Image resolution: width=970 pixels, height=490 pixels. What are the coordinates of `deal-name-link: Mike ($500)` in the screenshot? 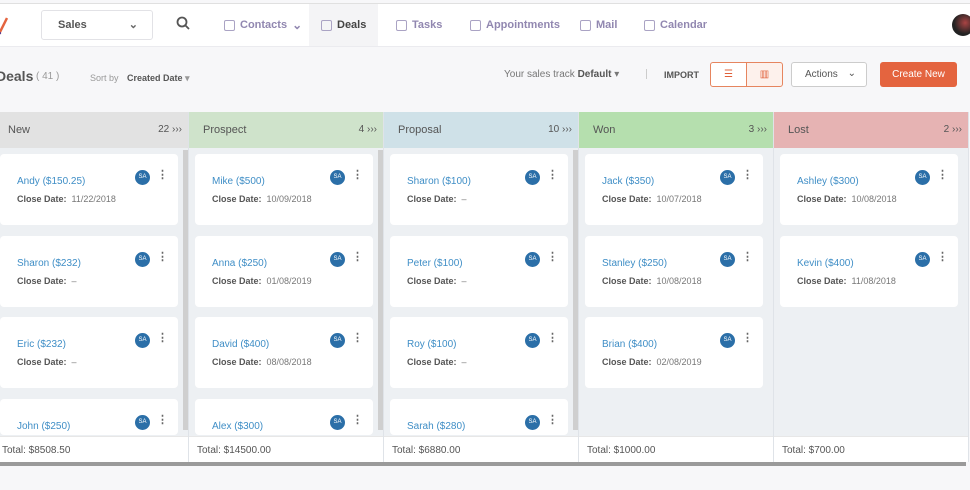 It's located at (238, 181).